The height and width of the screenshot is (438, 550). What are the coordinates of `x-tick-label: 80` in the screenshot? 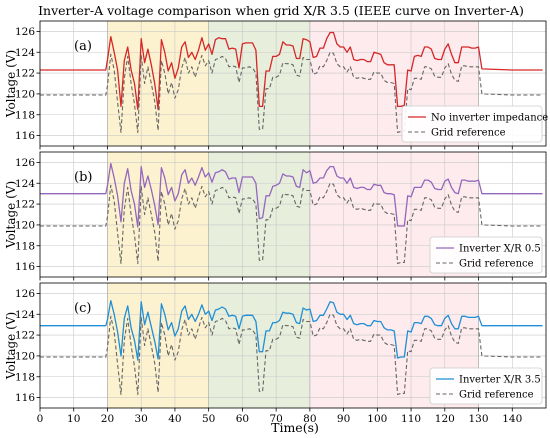 It's located at (309, 419).